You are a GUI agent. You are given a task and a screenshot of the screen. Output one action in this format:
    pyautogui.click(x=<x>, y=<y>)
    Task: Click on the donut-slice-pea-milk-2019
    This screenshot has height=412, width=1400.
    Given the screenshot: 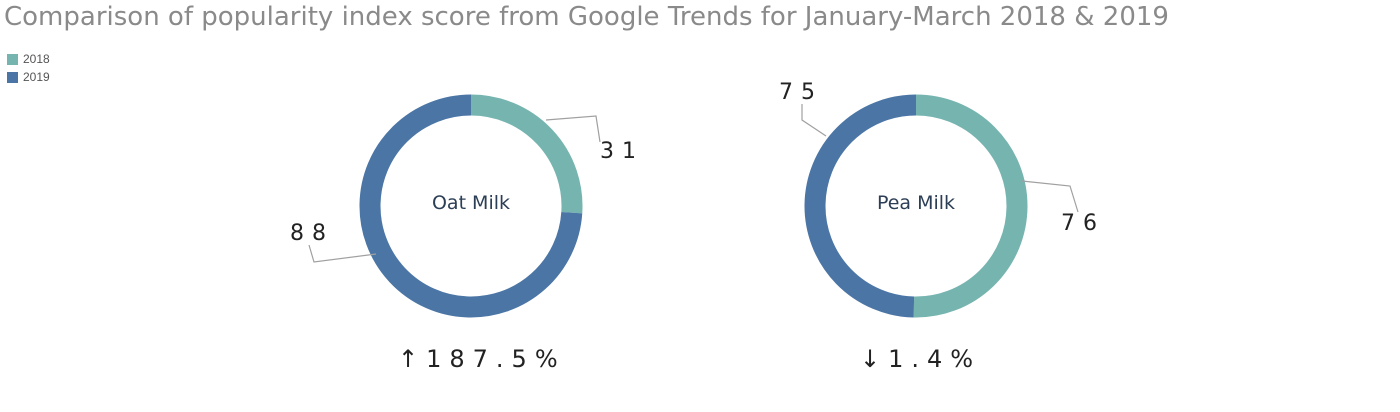 What is the action you would take?
    pyautogui.click(x=860, y=206)
    